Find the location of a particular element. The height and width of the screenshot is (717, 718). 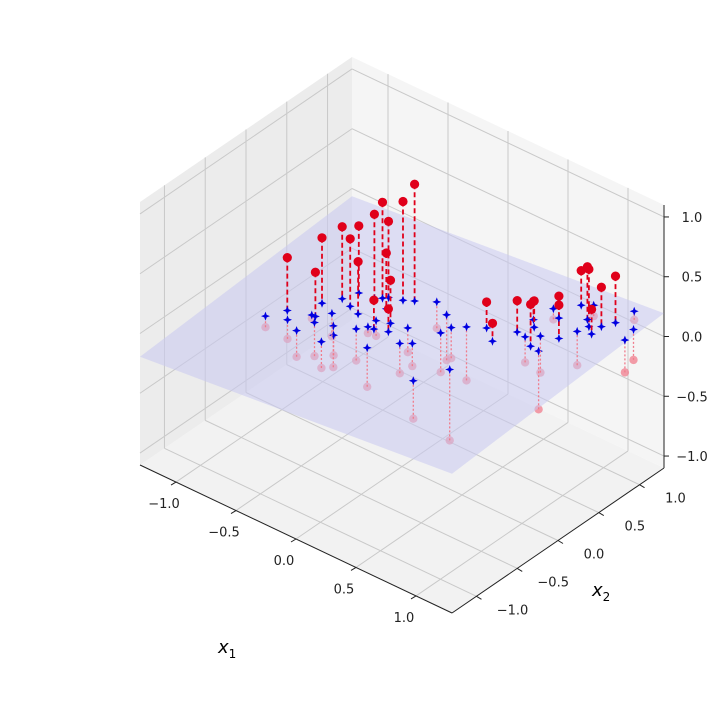

z-tick-label: −0.5 is located at coordinates (692, 397).